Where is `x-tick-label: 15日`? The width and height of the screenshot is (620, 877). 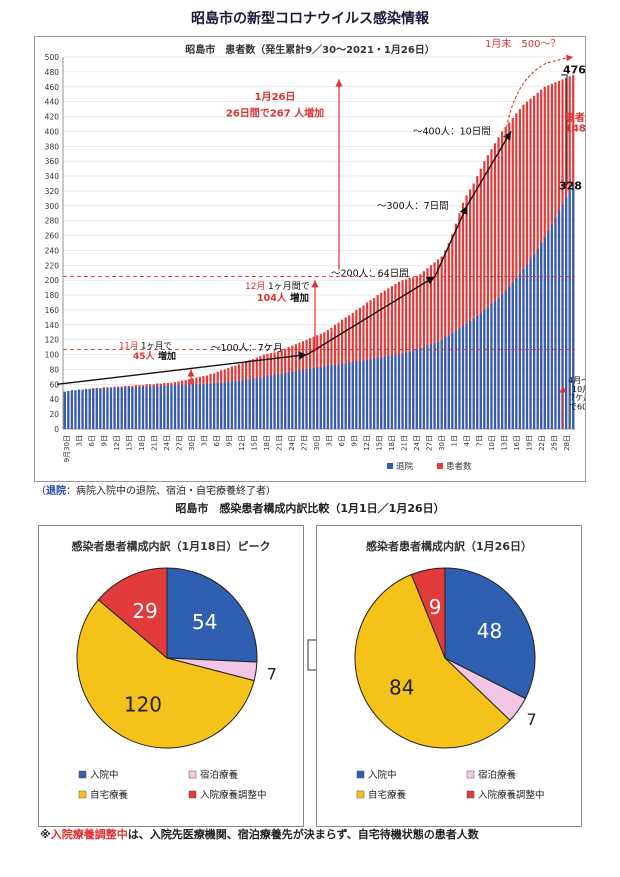
x-tick-label: 15日 is located at coordinates (255, 443).